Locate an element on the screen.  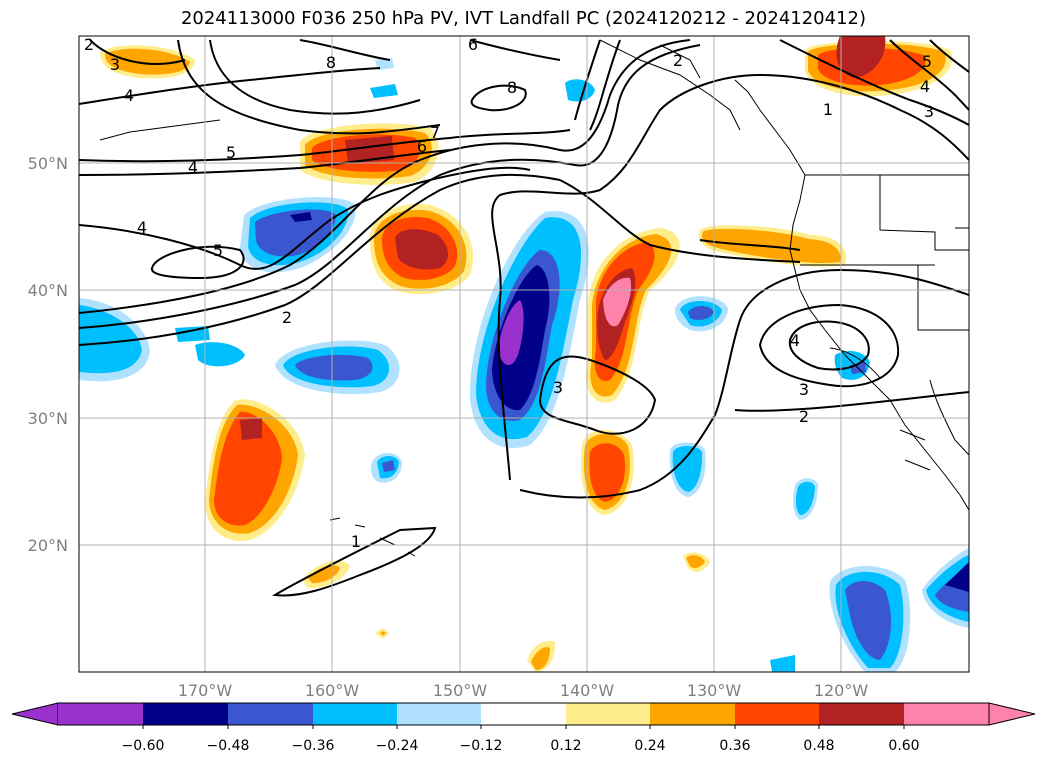
colorbar-tick-label: 0.36 is located at coordinates (734, 746).